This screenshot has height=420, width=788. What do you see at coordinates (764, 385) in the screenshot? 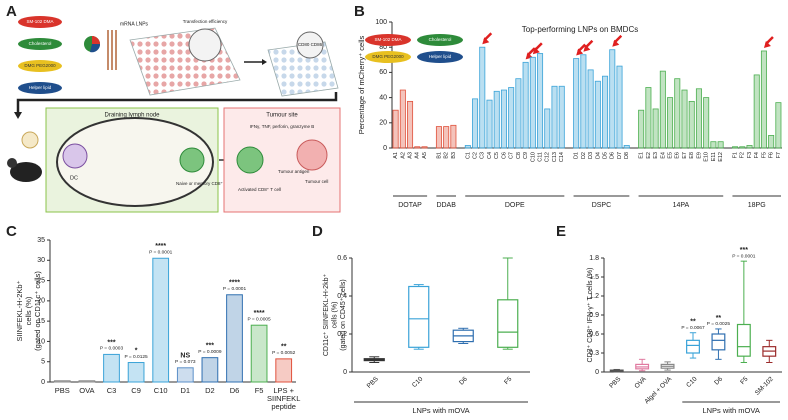
I see `x-tick-label: SM-102` at bounding box center [764, 385].